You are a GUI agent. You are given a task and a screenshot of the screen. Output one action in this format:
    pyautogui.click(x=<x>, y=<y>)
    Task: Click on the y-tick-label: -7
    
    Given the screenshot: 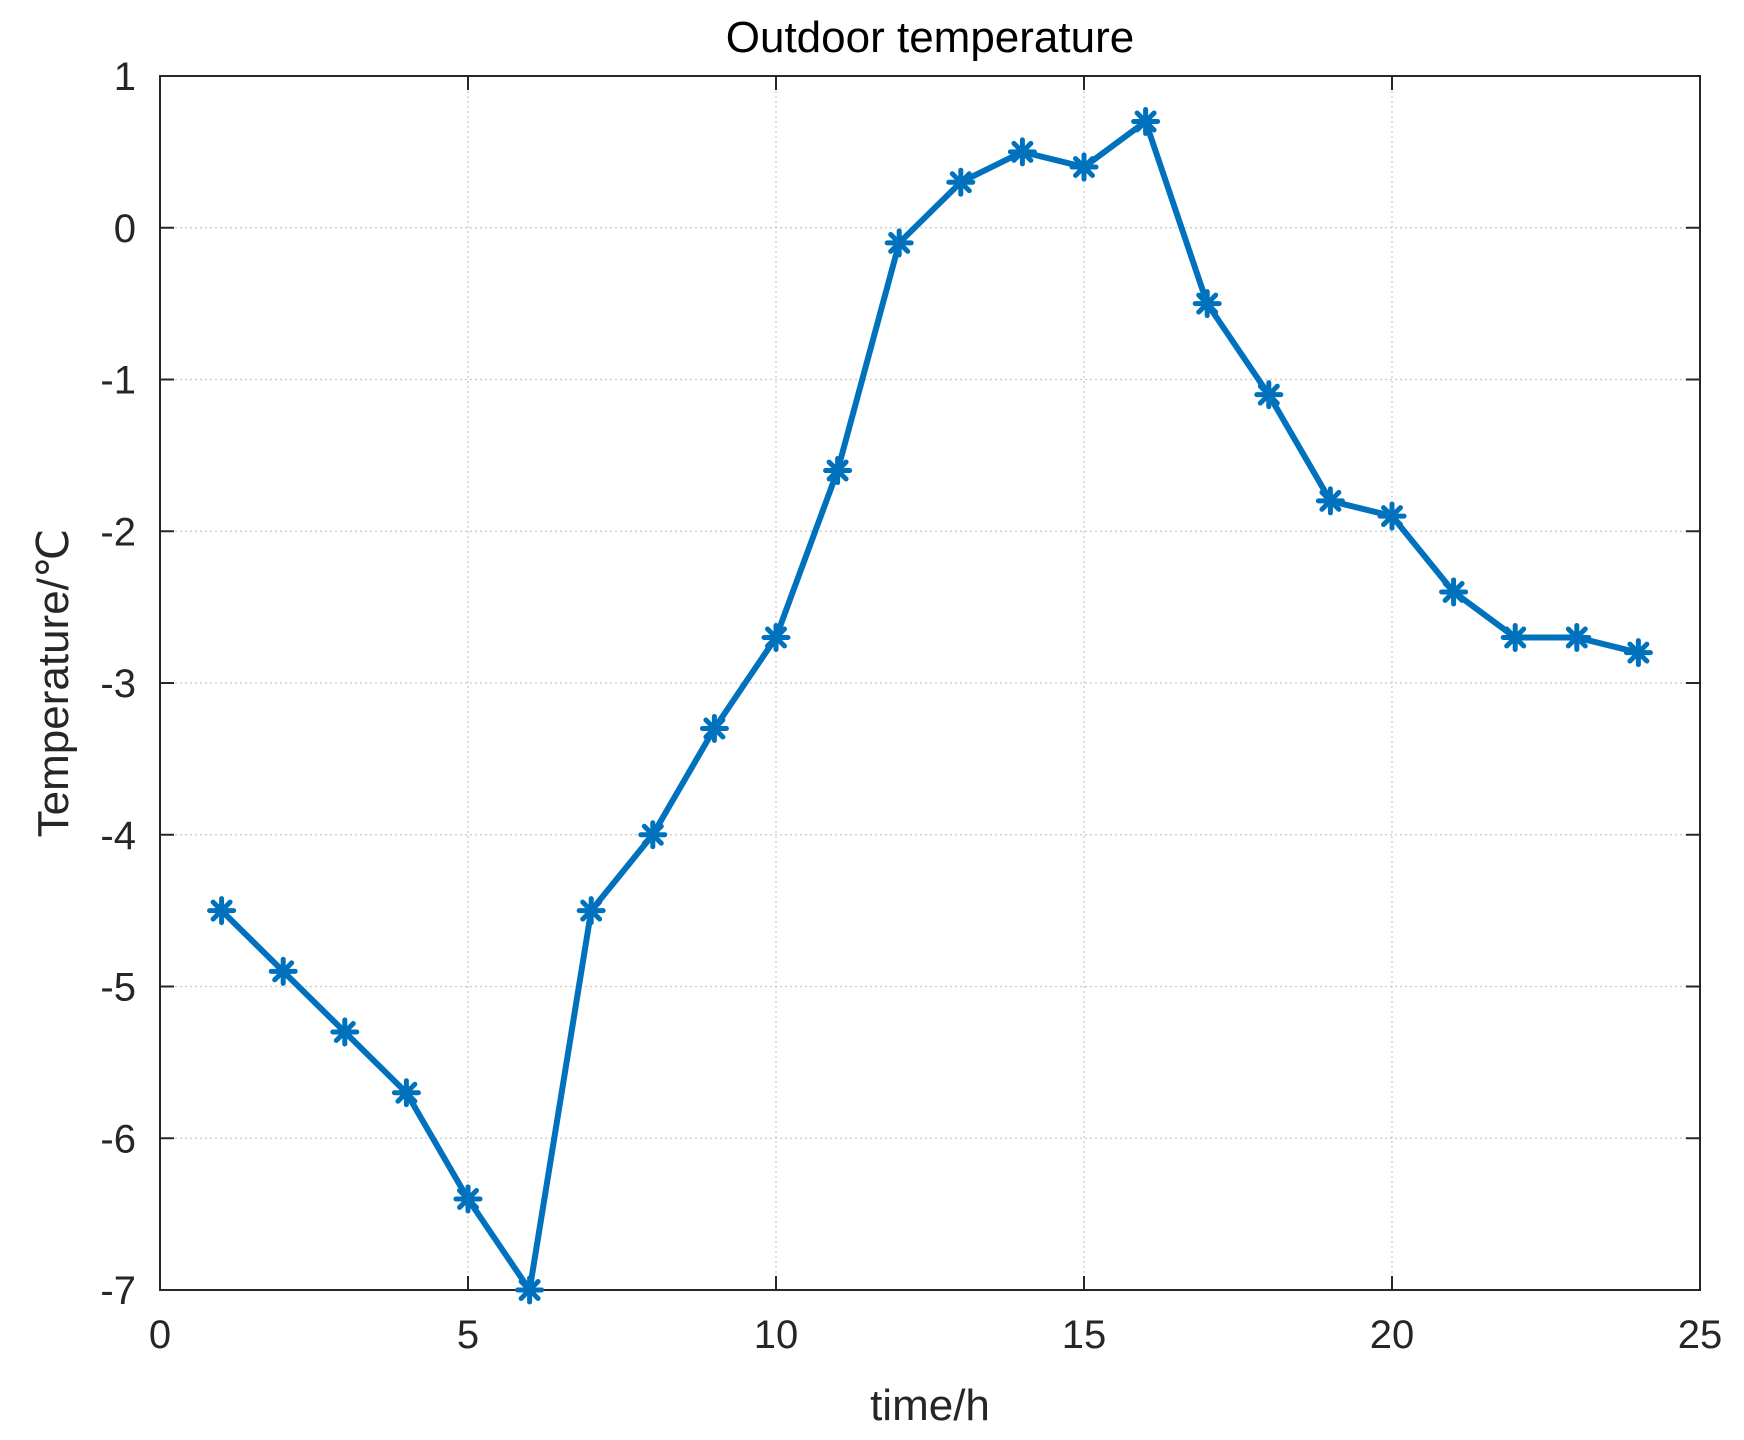 What is the action you would take?
    pyautogui.click(x=118, y=1291)
    